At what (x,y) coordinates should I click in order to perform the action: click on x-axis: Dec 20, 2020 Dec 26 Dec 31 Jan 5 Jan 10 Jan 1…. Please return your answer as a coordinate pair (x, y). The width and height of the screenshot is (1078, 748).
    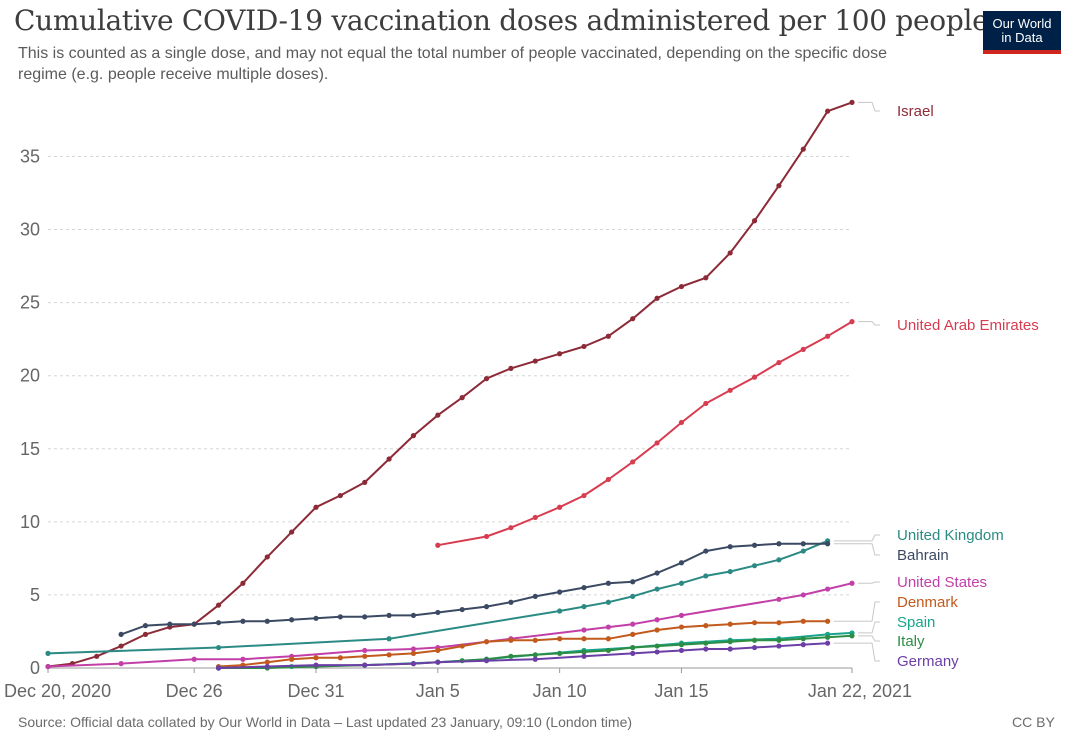
    Looking at the image, I should click on (458, 684).